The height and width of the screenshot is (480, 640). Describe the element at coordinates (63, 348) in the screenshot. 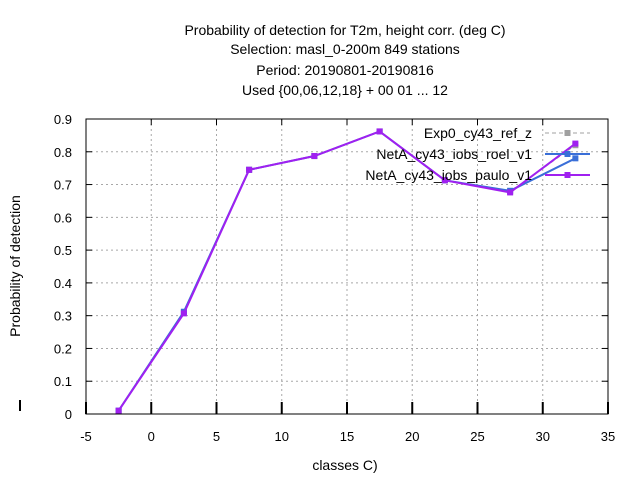

I see `y-tick-label: 0.2` at that location.